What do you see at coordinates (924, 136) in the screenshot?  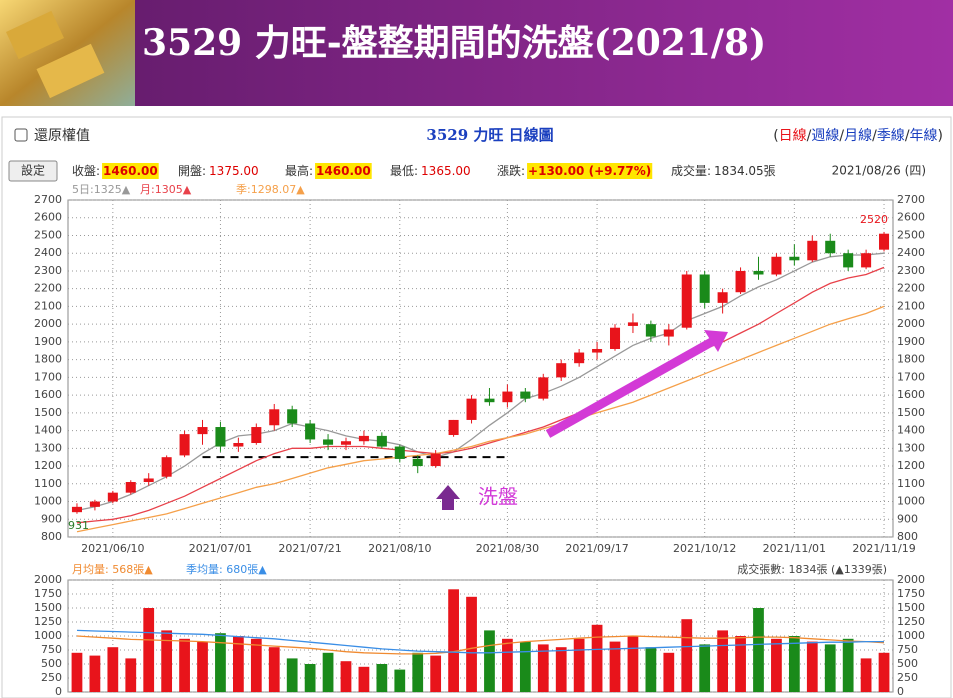 I see `period-link: 年線` at bounding box center [924, 136].